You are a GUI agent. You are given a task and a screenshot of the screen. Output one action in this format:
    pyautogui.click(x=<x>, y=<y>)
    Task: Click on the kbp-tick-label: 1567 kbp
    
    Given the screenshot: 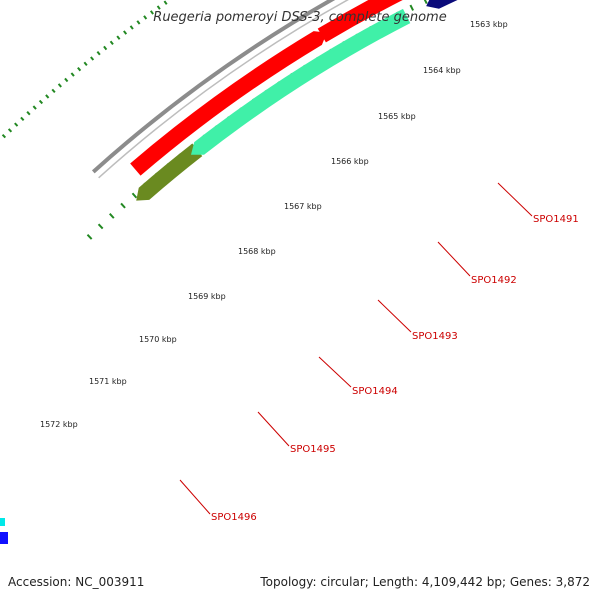 What is the action you would take?
    pyautogui.click(x=303, y=206)
    